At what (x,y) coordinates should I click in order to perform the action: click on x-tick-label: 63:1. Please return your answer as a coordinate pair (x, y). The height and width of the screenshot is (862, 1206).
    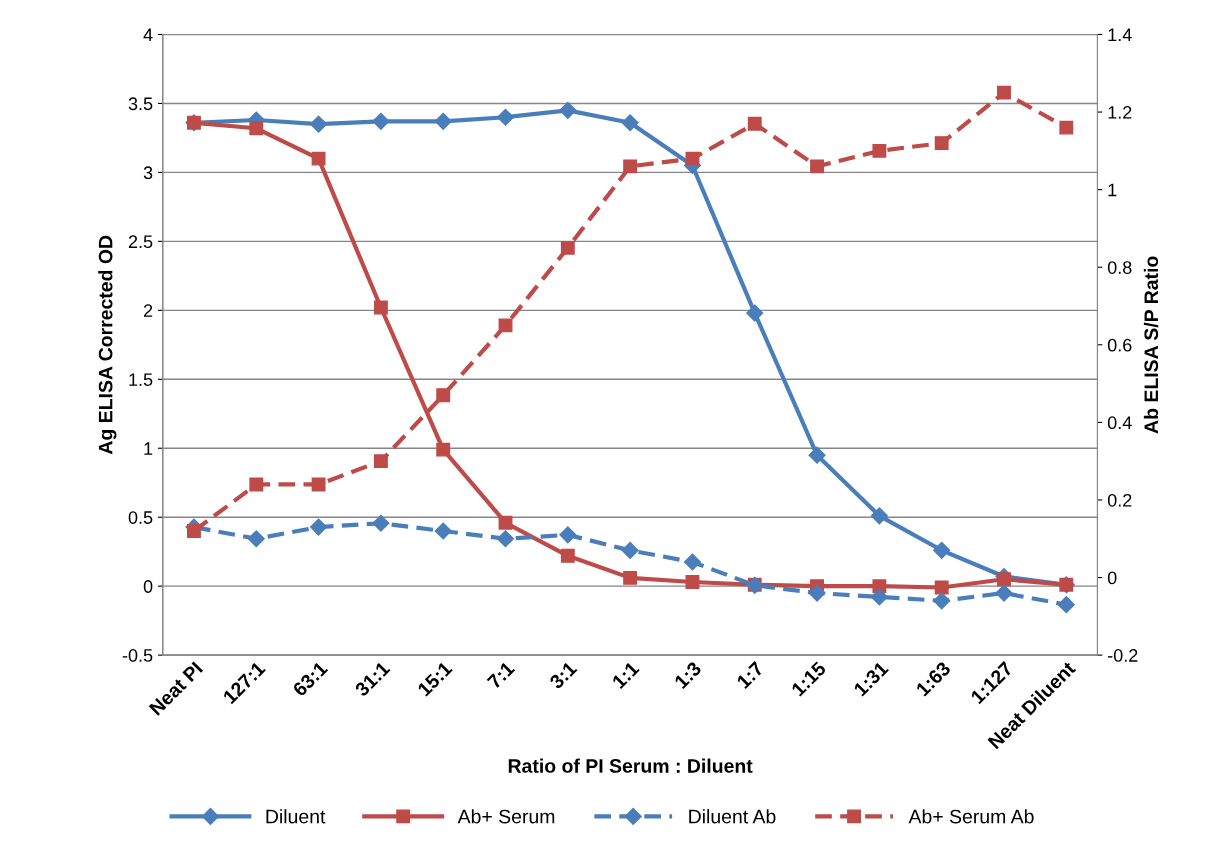
    Looking at the image, I should click on (310, 679).